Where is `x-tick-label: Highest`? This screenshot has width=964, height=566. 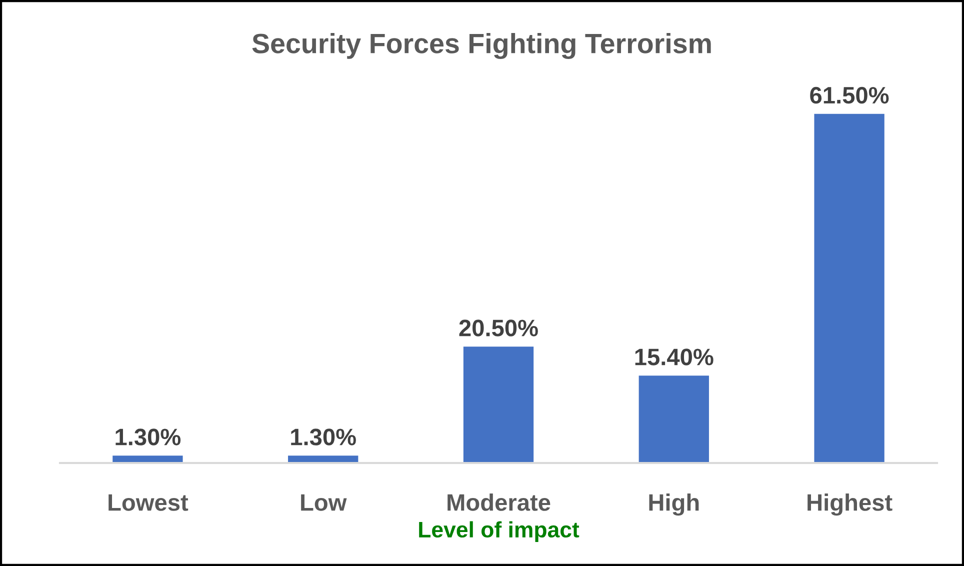 x-tick-label: Highest is located at coordinates (850, 505).